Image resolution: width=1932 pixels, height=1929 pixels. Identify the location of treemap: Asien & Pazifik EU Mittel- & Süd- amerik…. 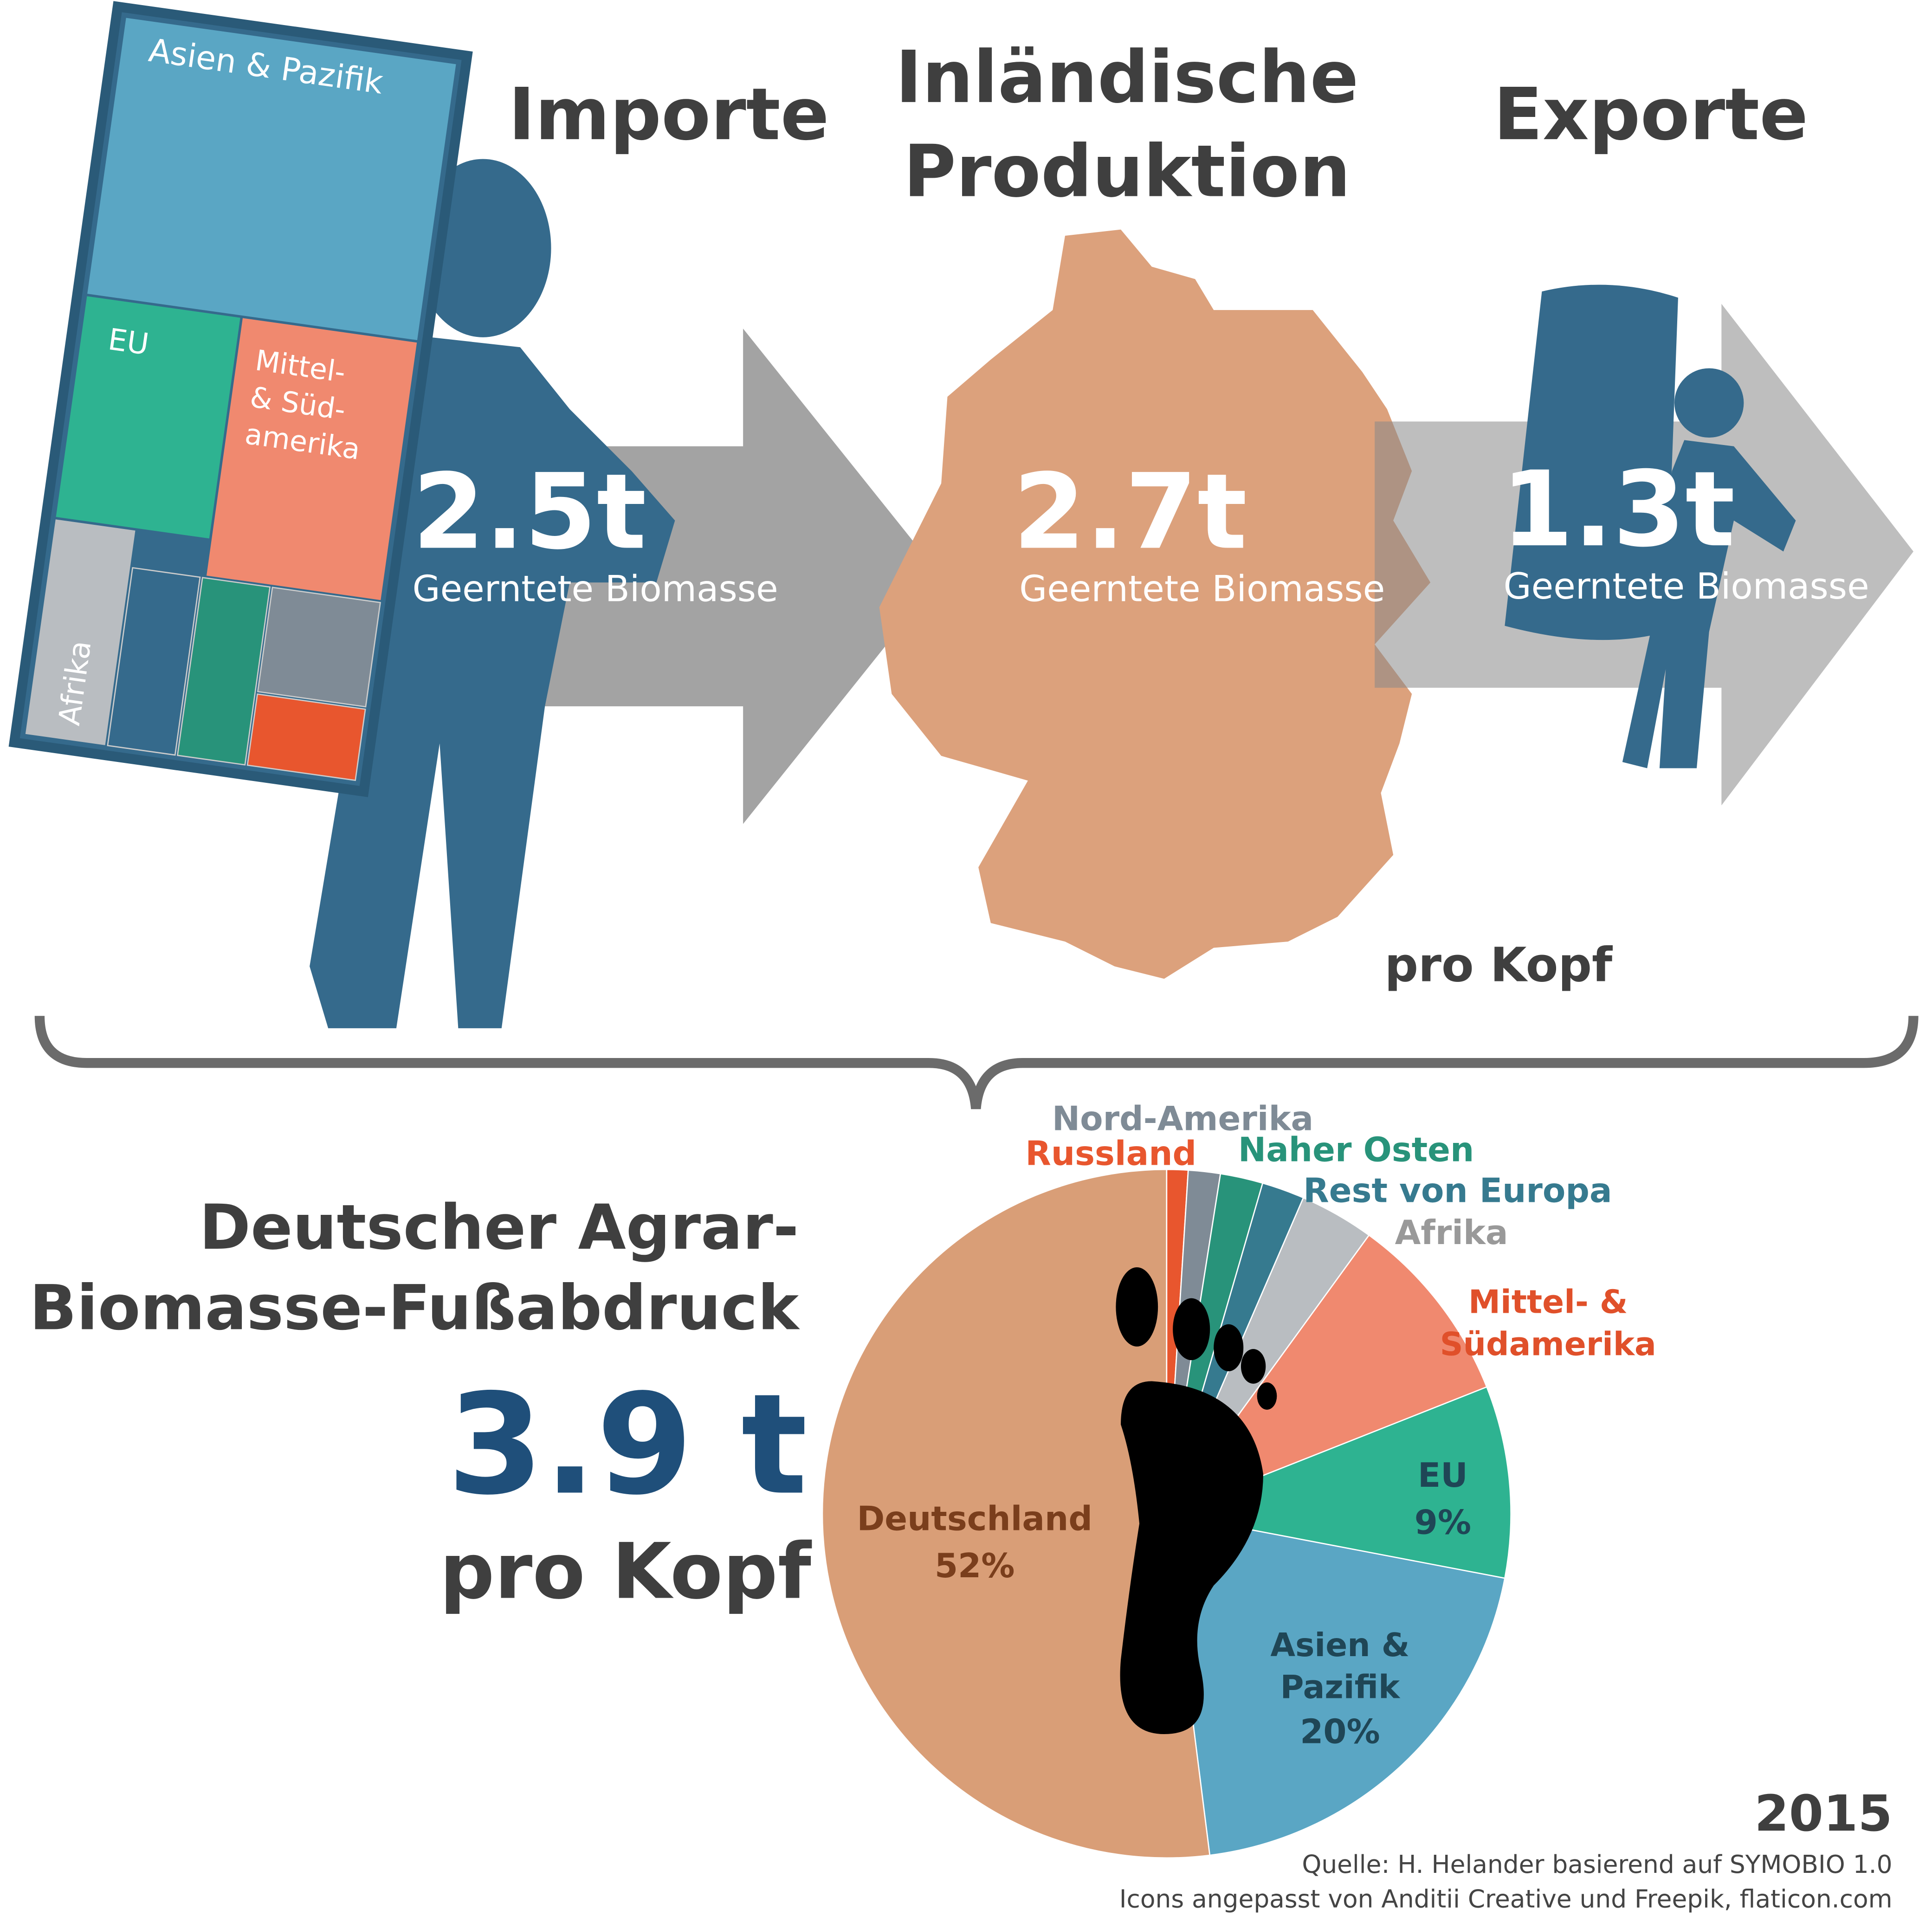
(240, 399).